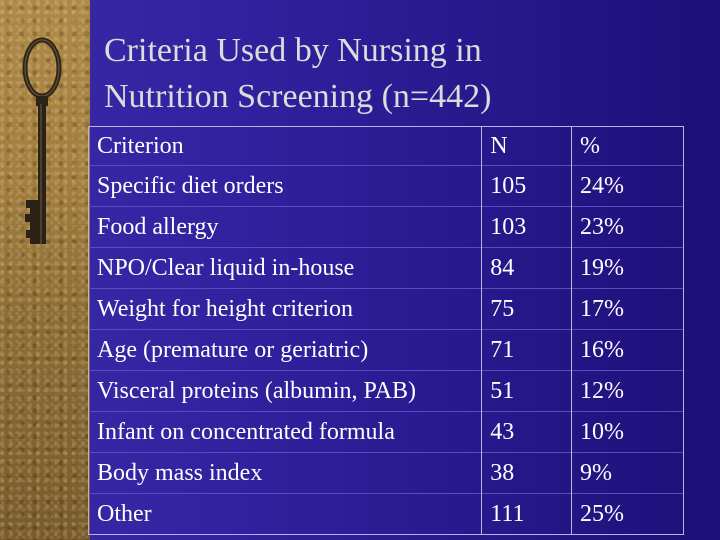  Describe the element at coordinates (627, 514) in the screenshot. I see `percent-cell: 25%` at that location.